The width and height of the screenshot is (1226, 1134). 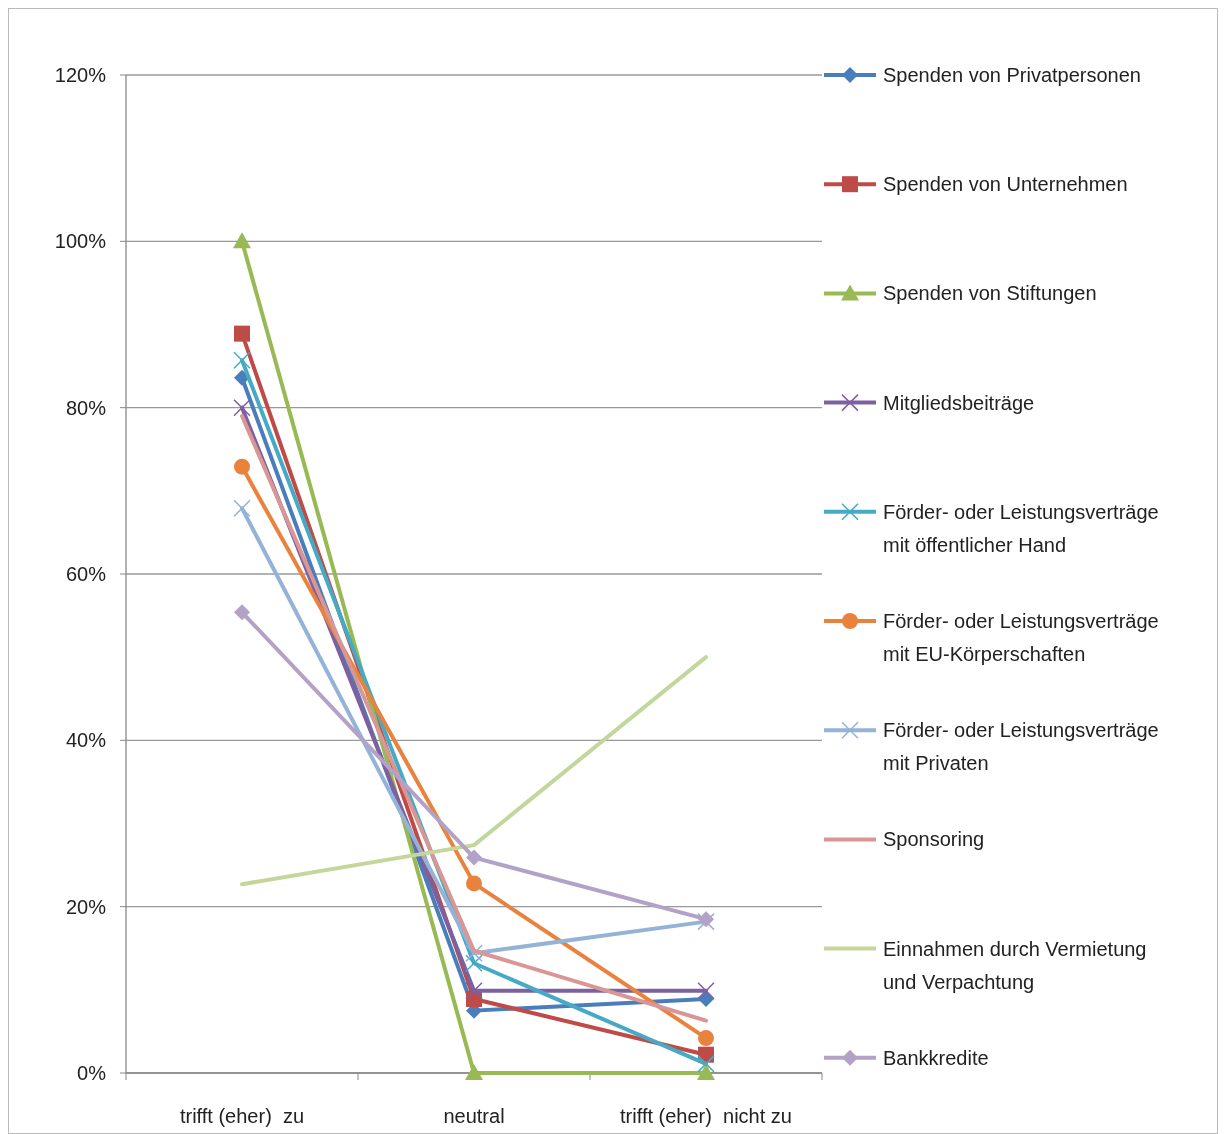 What do you see at coordinates (1021, 528) in the screenshot?
I see `legend-label: Förder- oder Leistungsverträge mit öffentlicher Hand` at bounding box center [1021, 528].